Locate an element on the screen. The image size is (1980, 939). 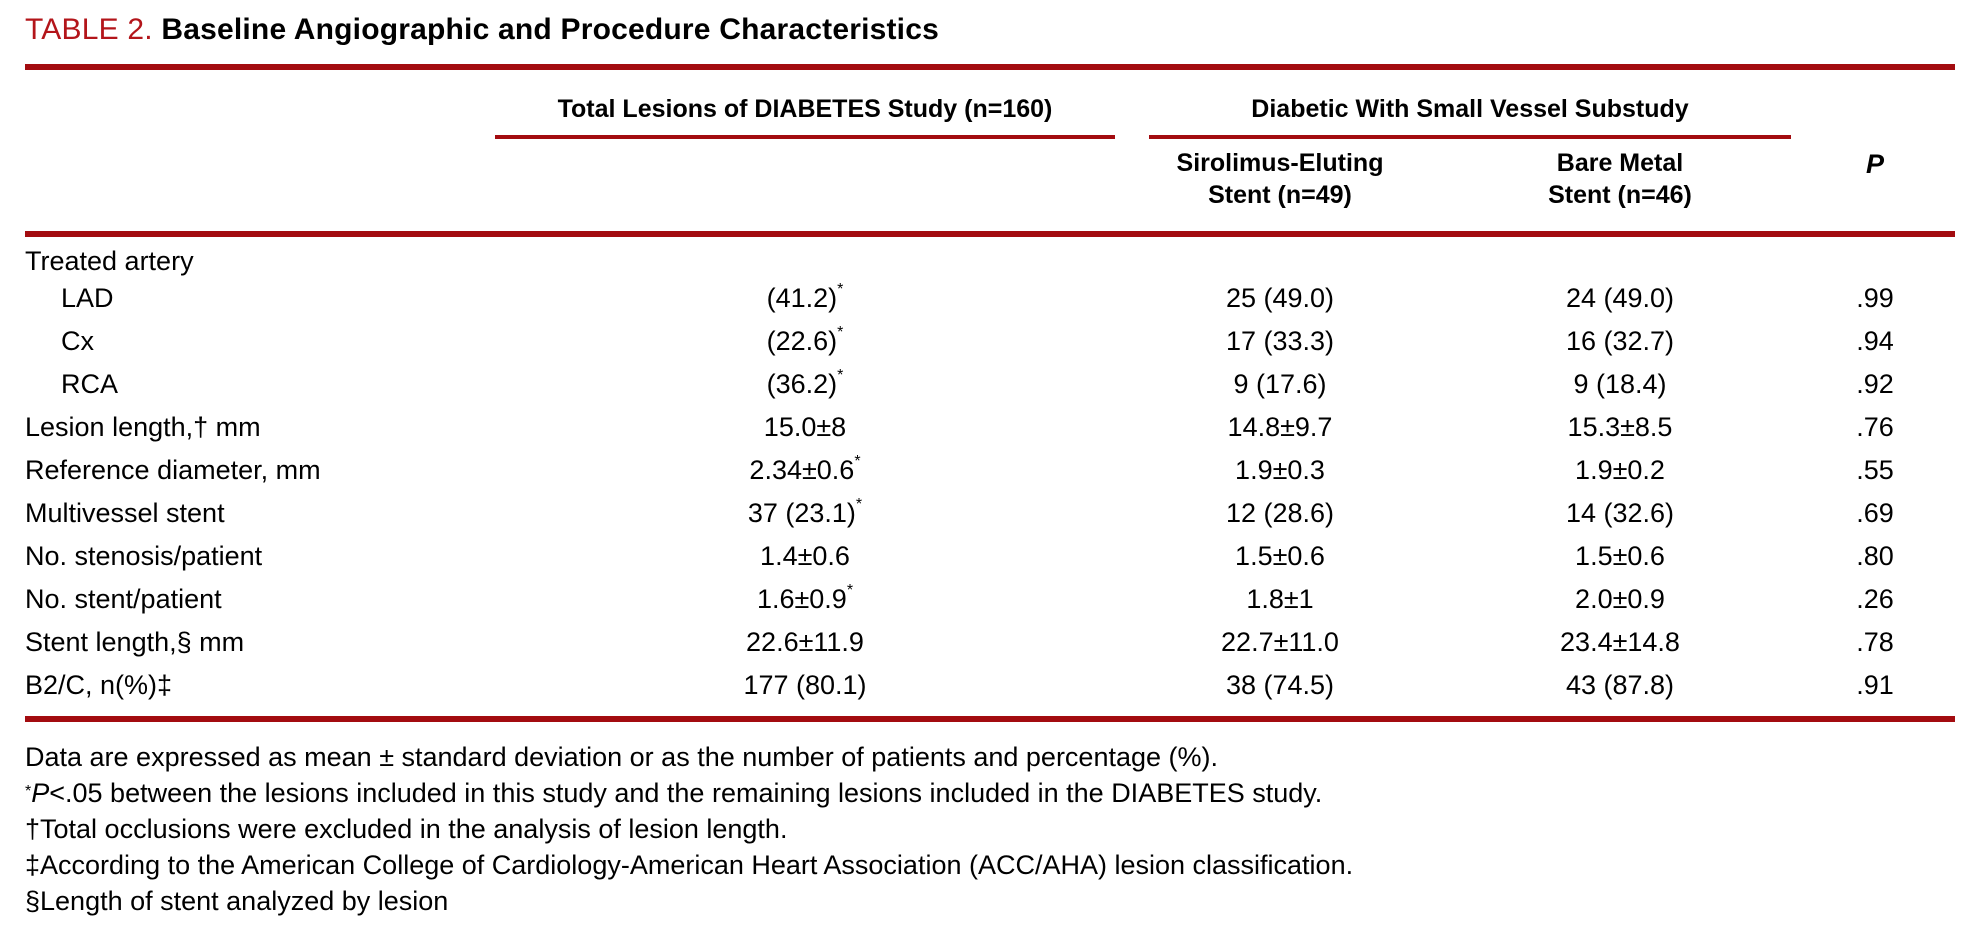
cell-value: .99 is located at coordinates (1875, 298).